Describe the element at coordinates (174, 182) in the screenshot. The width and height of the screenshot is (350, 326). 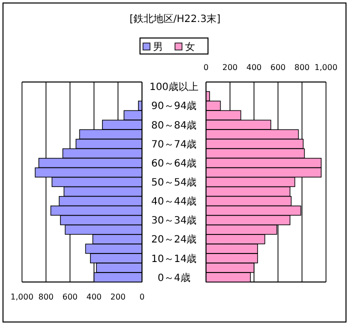
I see `y-tick-label: 50～54歳` at that location.